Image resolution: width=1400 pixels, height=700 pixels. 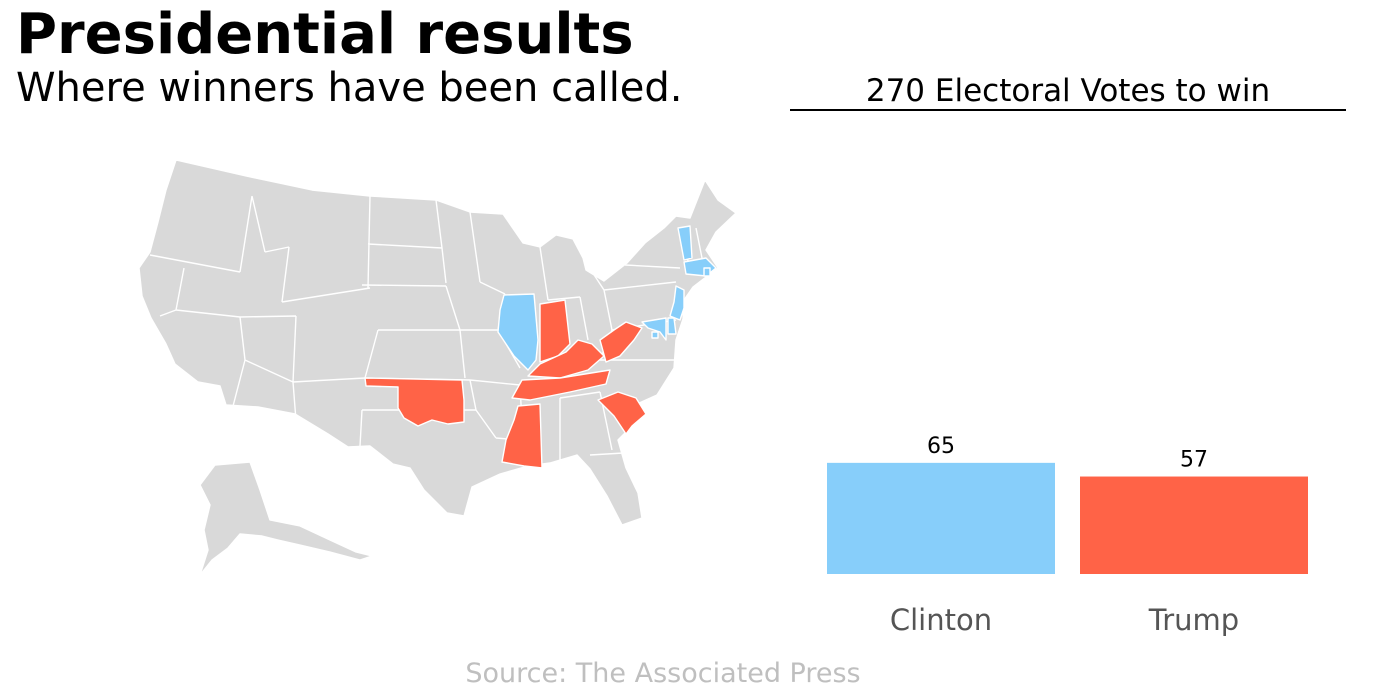 I want to click on state-MD, so click(x=654, y=329).